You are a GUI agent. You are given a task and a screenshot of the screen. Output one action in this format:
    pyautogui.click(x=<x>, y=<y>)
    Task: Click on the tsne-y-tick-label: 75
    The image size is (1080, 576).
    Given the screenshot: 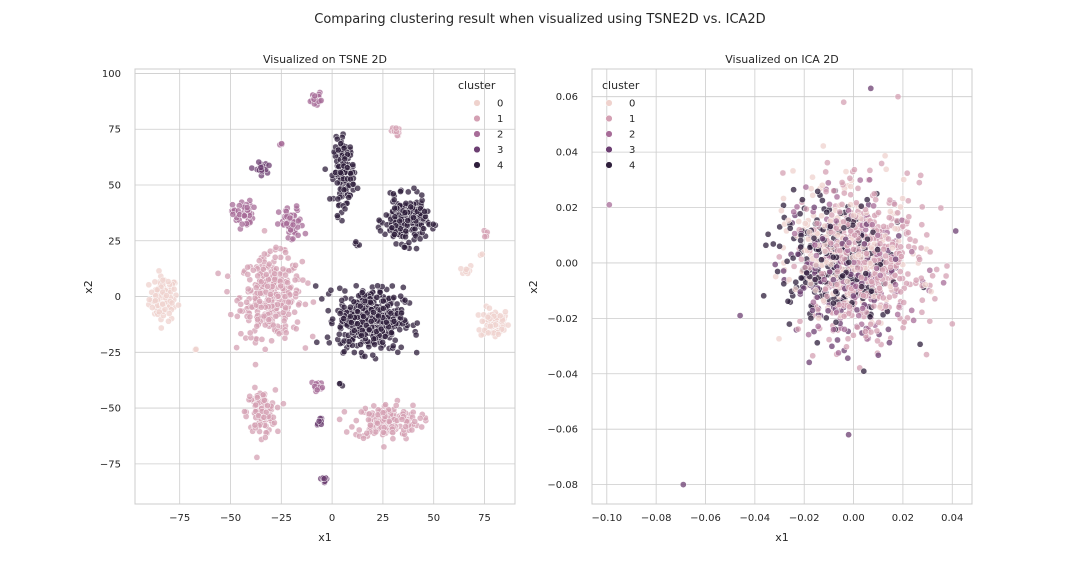 What is the action you would take?
    pyautogui.click(x=114, y=130)
    